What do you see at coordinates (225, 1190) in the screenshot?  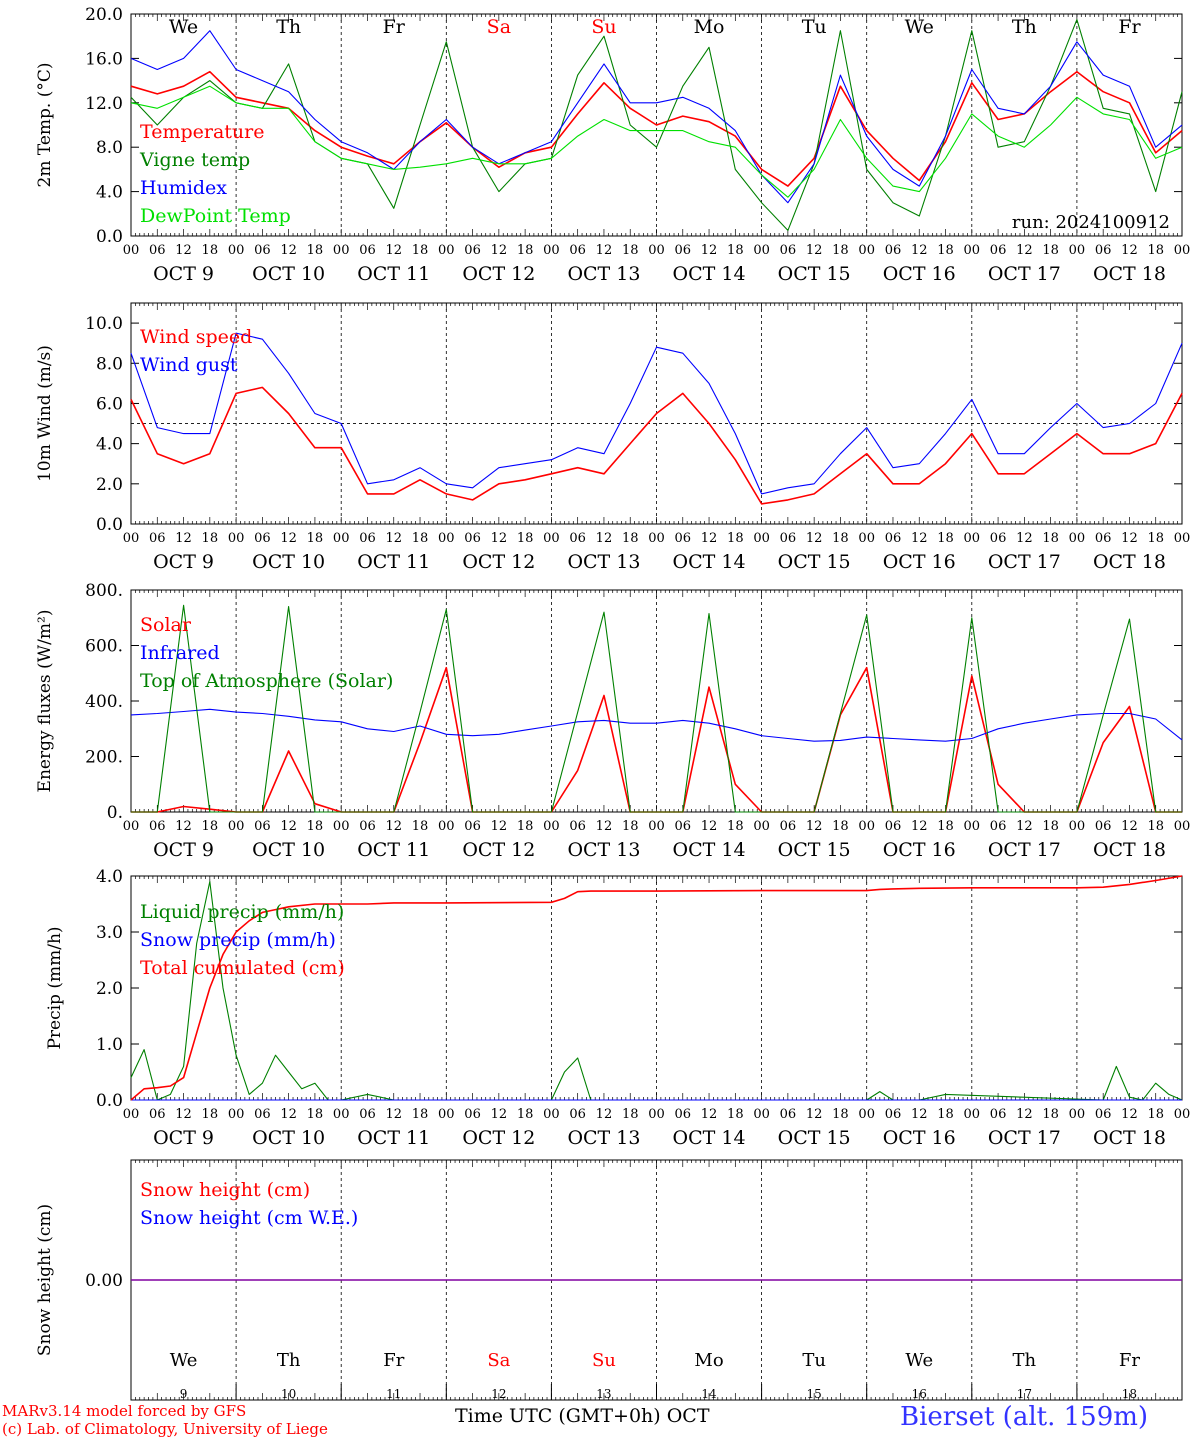 I see `legend-entry: Snow height (cm)` at bounding box center [225, 1190].